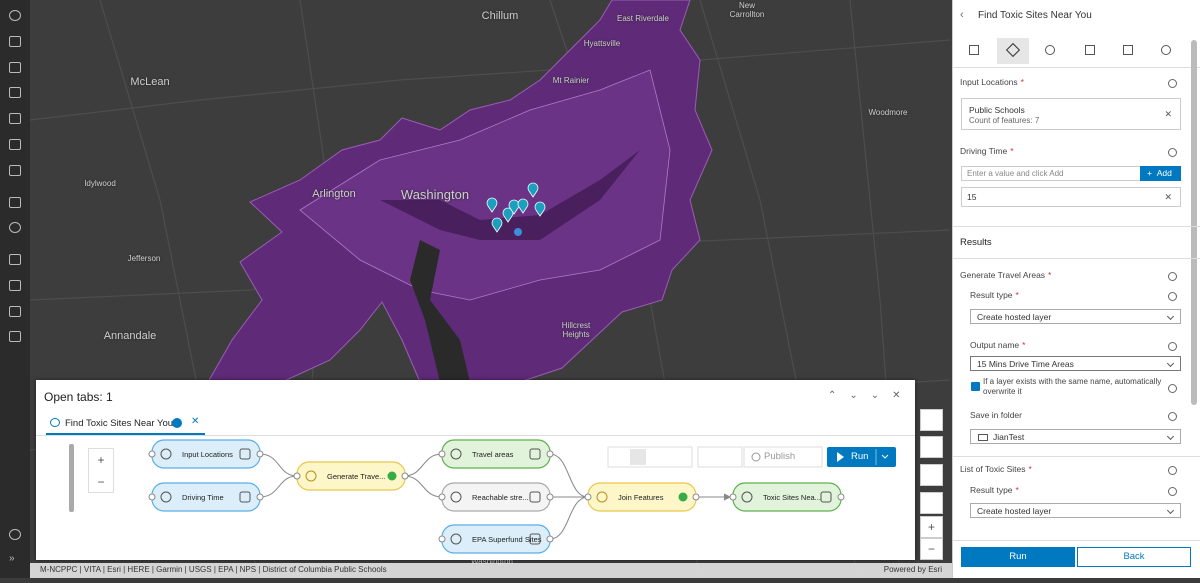  What do you see at coordinates (15, 227) in the screenshot?
I see `settings-icon` at bounding box center [15, 227].